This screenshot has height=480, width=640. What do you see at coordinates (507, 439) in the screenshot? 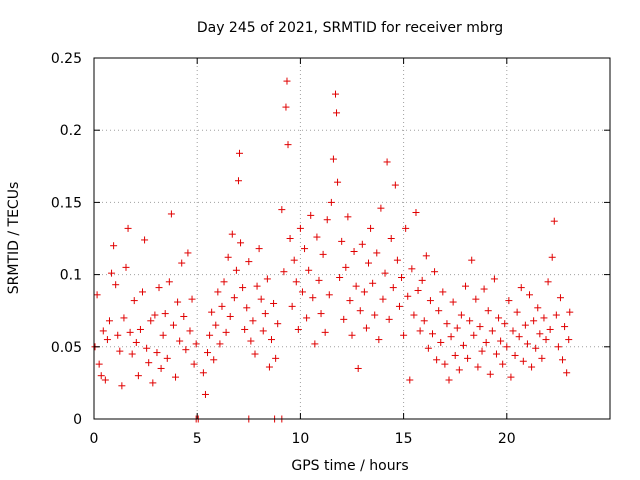
I see `x-tick-label: 20` at bounding box center [507, 439].